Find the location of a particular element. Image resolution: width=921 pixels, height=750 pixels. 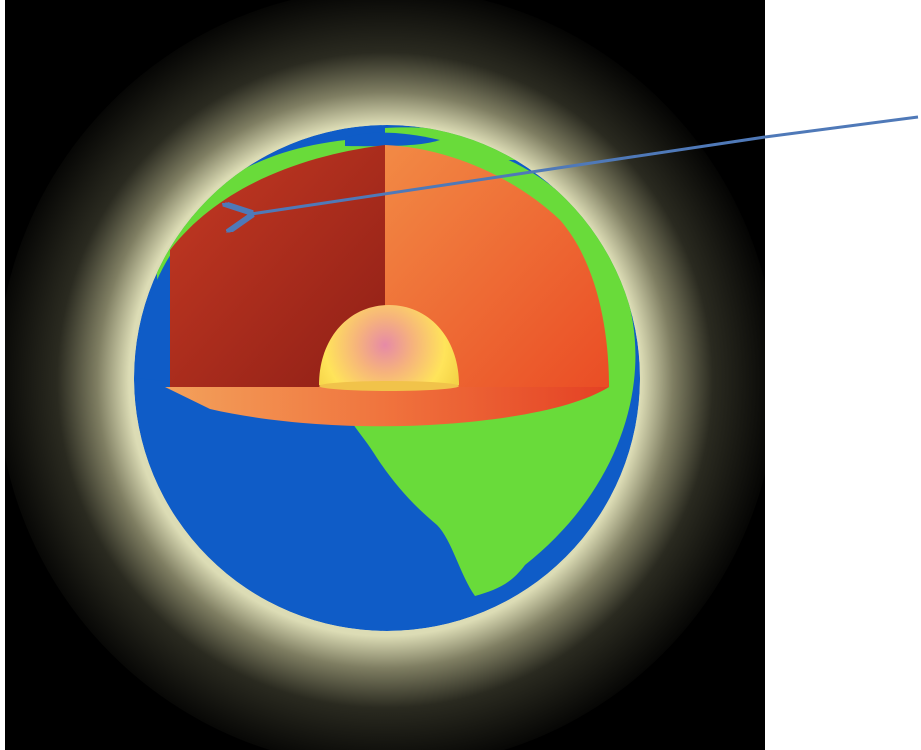

core-hemisphere is located at coordinates (389, 345).